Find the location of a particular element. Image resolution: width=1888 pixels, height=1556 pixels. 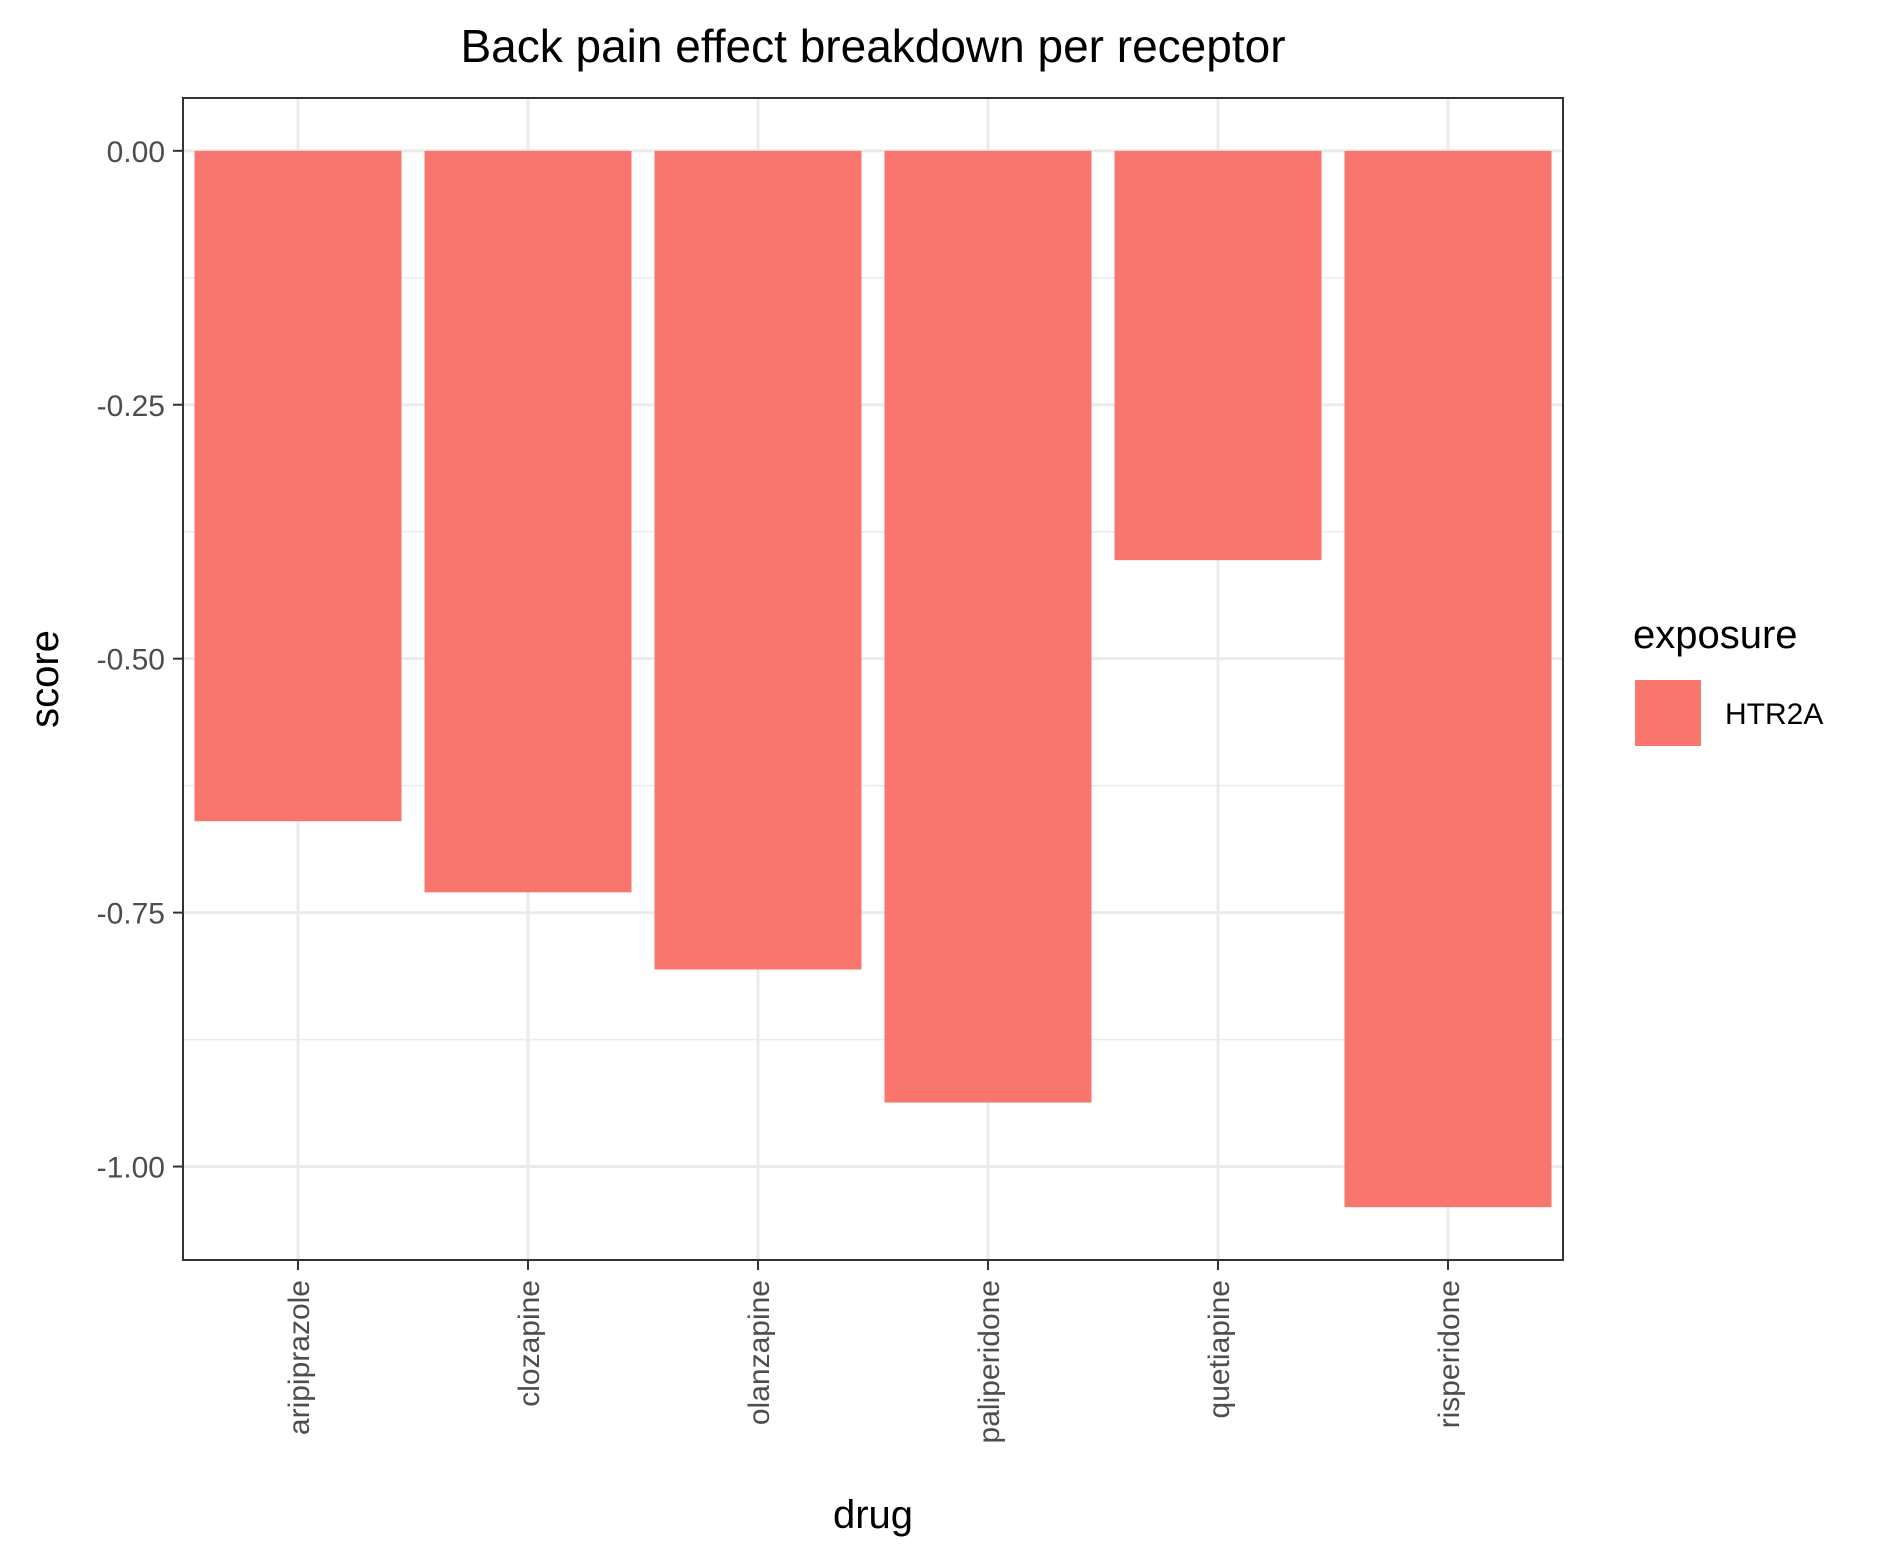

y-tick-label: -0.75 is located at coordinates (131, 914).